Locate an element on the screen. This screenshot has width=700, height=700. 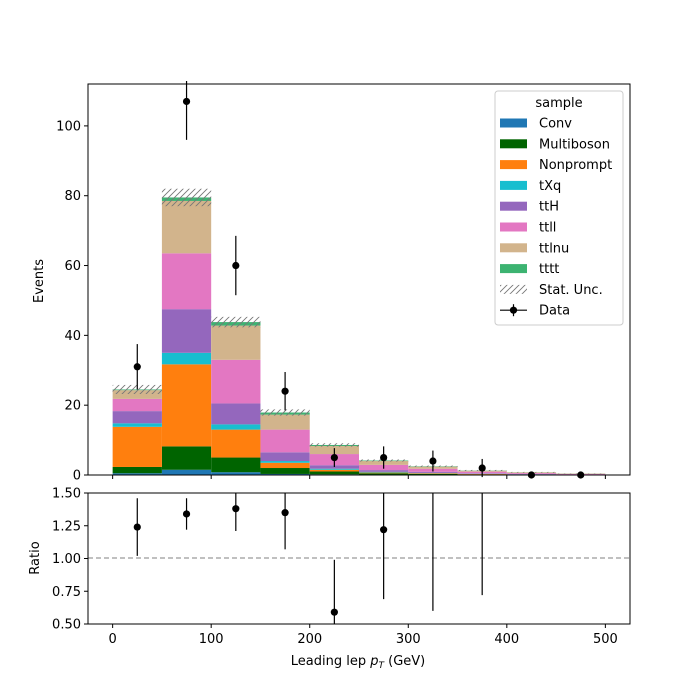
legend-swatch-txq is located at coordinates (513, 185).